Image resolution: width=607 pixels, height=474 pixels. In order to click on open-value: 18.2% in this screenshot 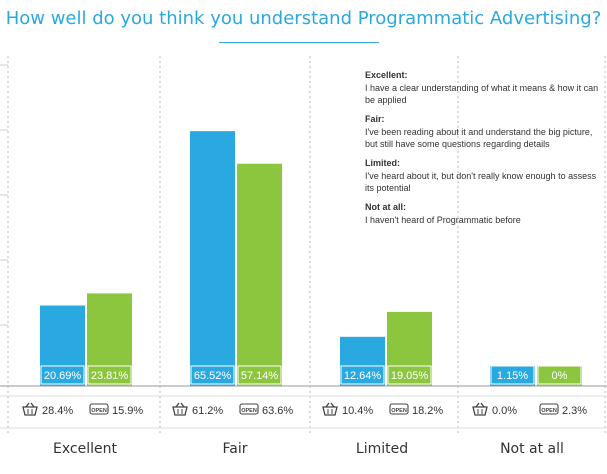, I will do `click(427, 411)`.